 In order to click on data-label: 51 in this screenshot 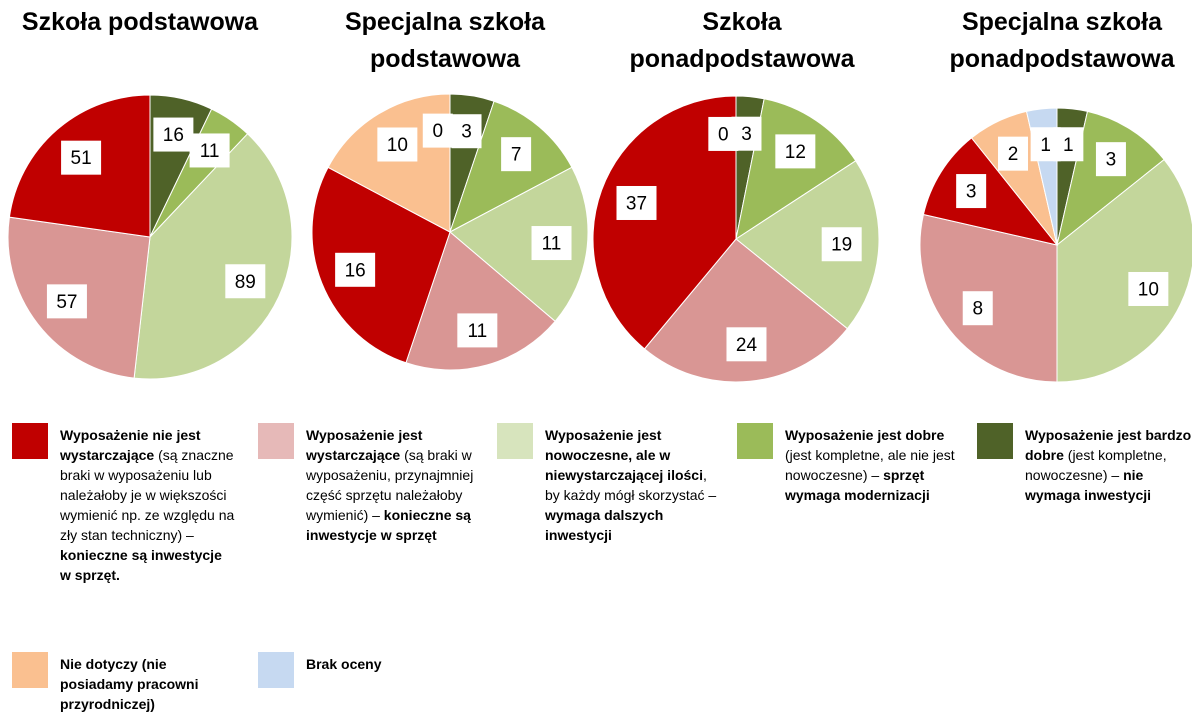, I will do `click(81, 158)`.